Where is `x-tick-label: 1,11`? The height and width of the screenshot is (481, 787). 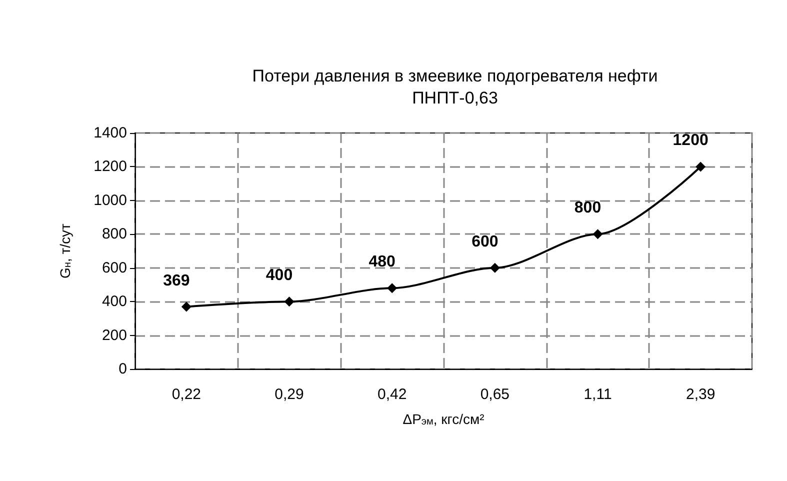
x-tick-label: 1,11 is located at coordinates (598, 394).